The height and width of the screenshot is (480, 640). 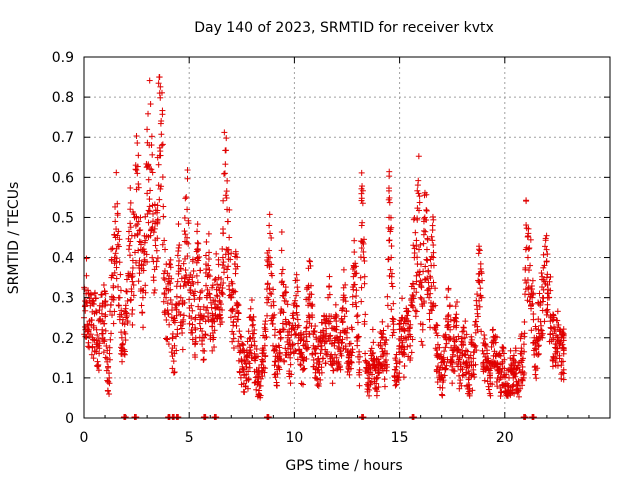 I want to click on y-tick-label: 0.7, so click(x=63, y=138).